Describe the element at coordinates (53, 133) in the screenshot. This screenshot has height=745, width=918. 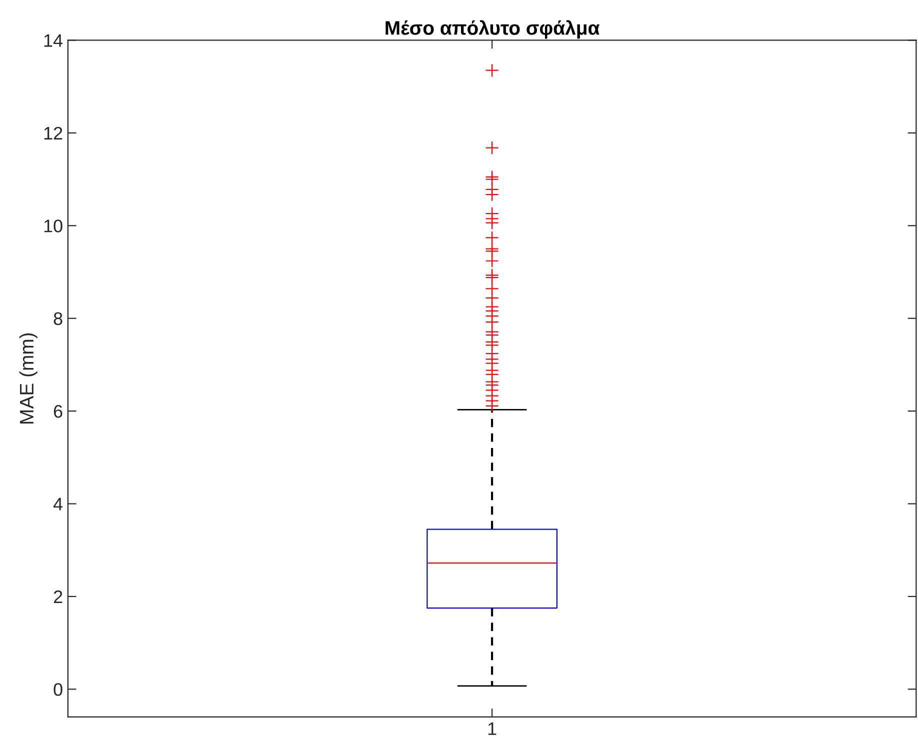
I see `y-tick-label: 12` at that location.